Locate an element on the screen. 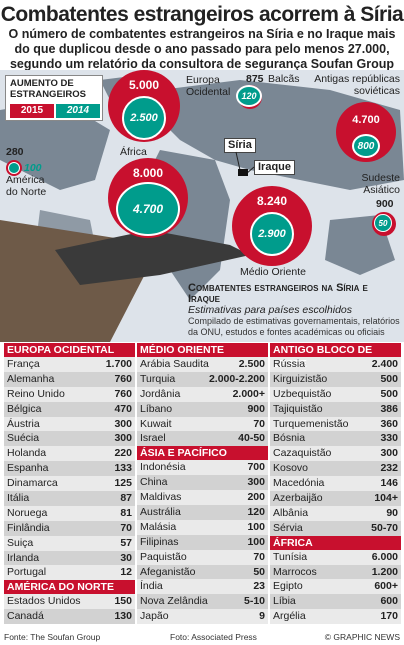  table-row: Jordânia 2.000+ is located at coordinates (202, 394).